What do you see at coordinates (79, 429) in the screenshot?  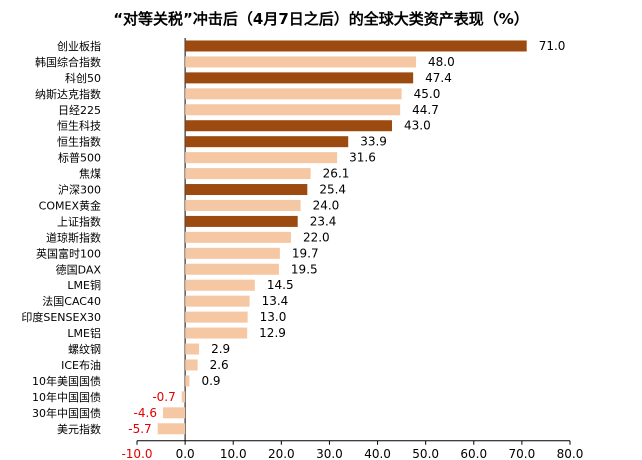 I see `category-label: 美元指数` at bounding box center [79, 429].